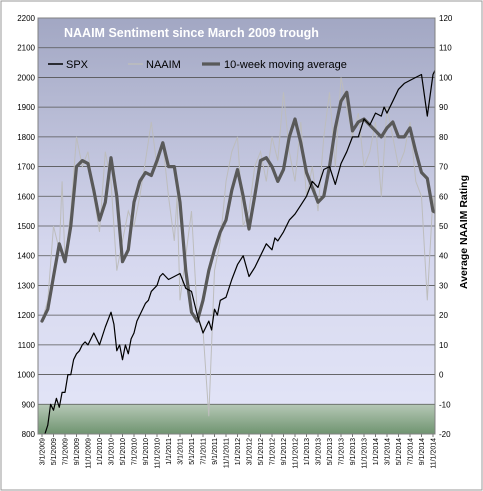 This screenshot has width=483, height=491. I want to click on x-tick-label: 3/1/2013, so click(319, 451).